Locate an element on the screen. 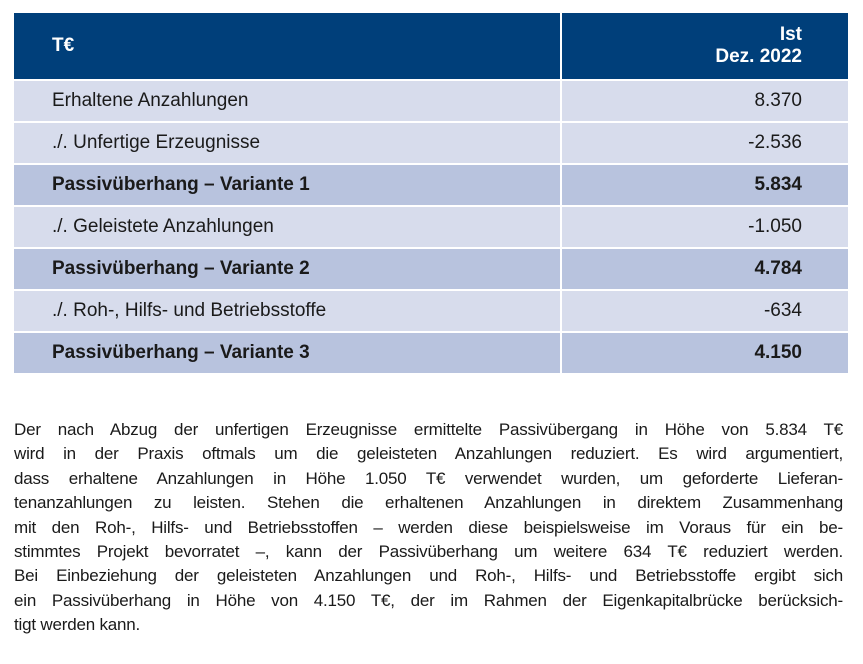 Image resolution: width=863 pixels, height=664 pixels. table-row: ./. Roh-, Hilfs- und Betriebsstoffe -634 is located at coordinates (431, 311).